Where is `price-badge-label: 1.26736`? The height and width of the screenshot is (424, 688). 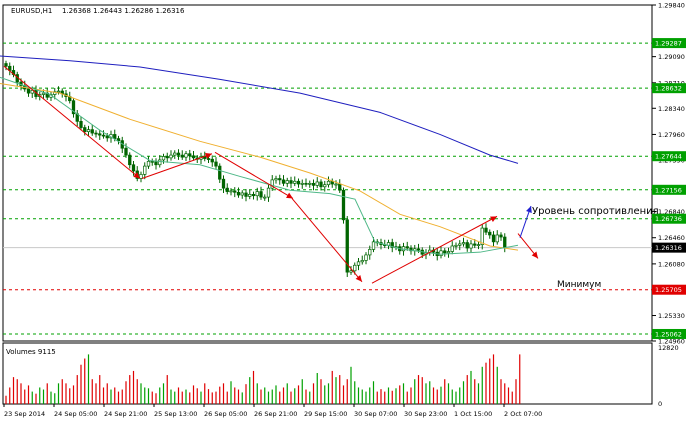
price-badge-label: 1.26736 is located at coordinates (668, 219).